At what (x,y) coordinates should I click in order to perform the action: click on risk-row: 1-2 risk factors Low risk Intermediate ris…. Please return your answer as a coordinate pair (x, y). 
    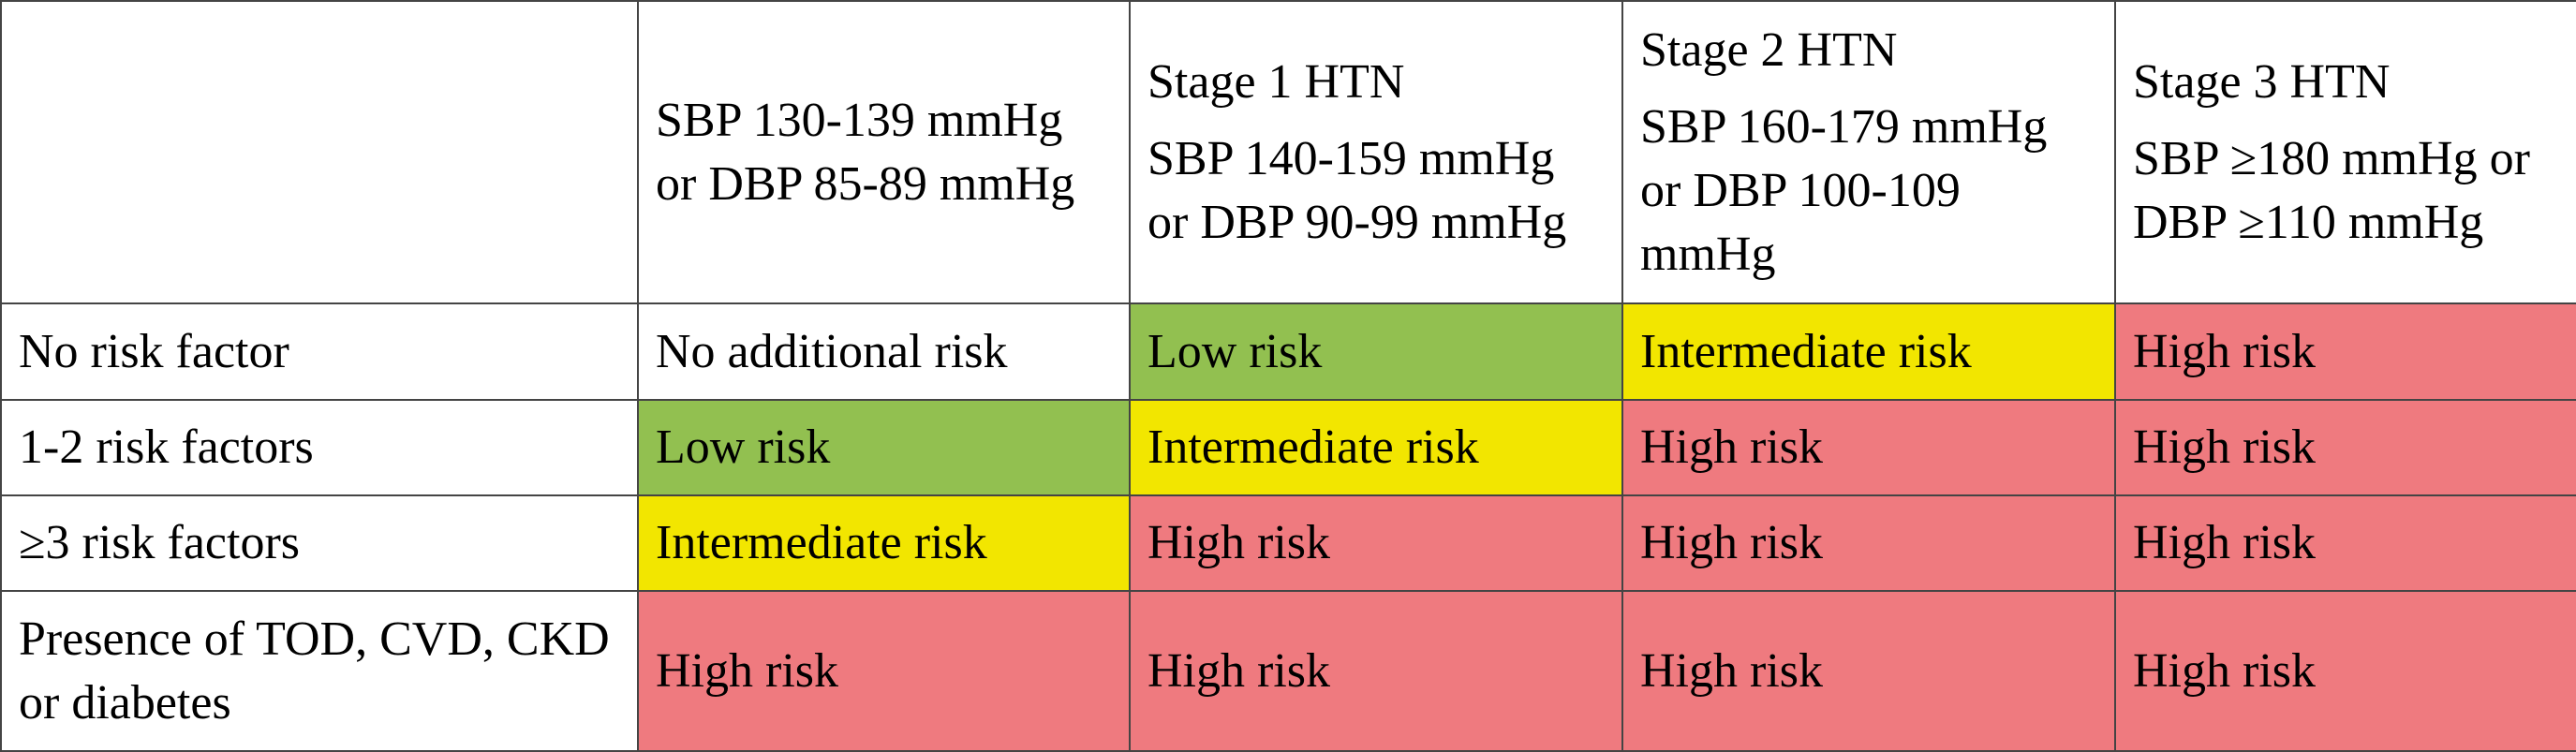
    Looking at the image, I should click on (1288, 447).